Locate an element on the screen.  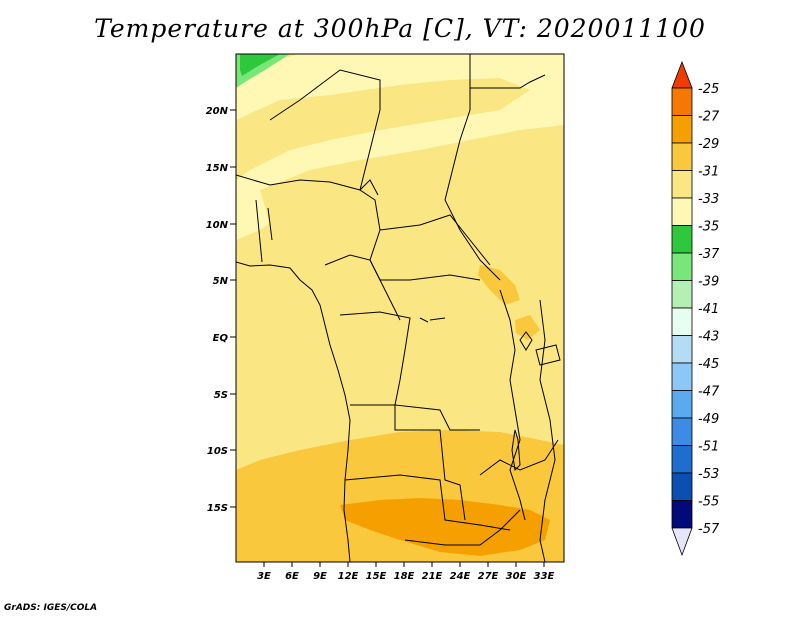
colorbar-label: -43 is located at coordinates (708, 337).